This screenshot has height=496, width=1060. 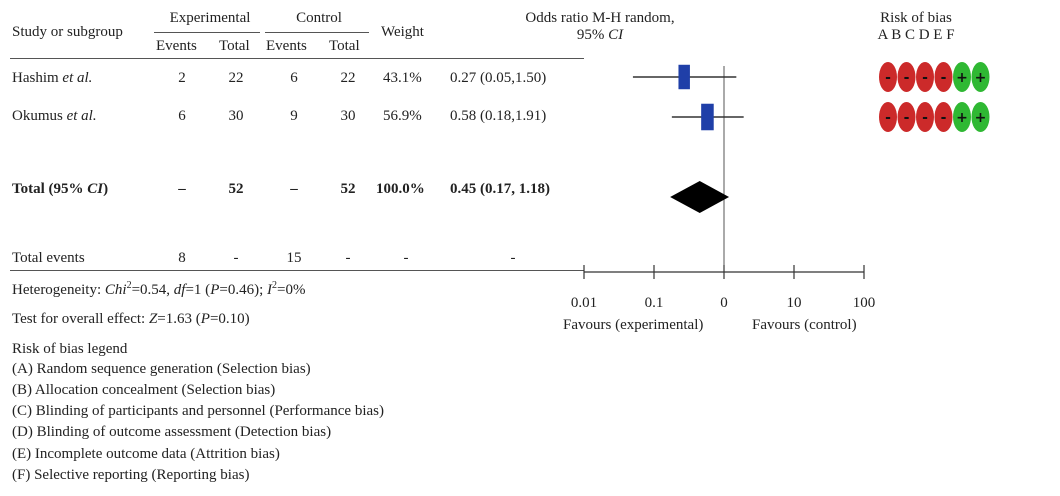 What do you see at coordinates (179, 319) in the screenshot?
I see `oe-part1: =1.63 (` at bounding box center [179, 319].